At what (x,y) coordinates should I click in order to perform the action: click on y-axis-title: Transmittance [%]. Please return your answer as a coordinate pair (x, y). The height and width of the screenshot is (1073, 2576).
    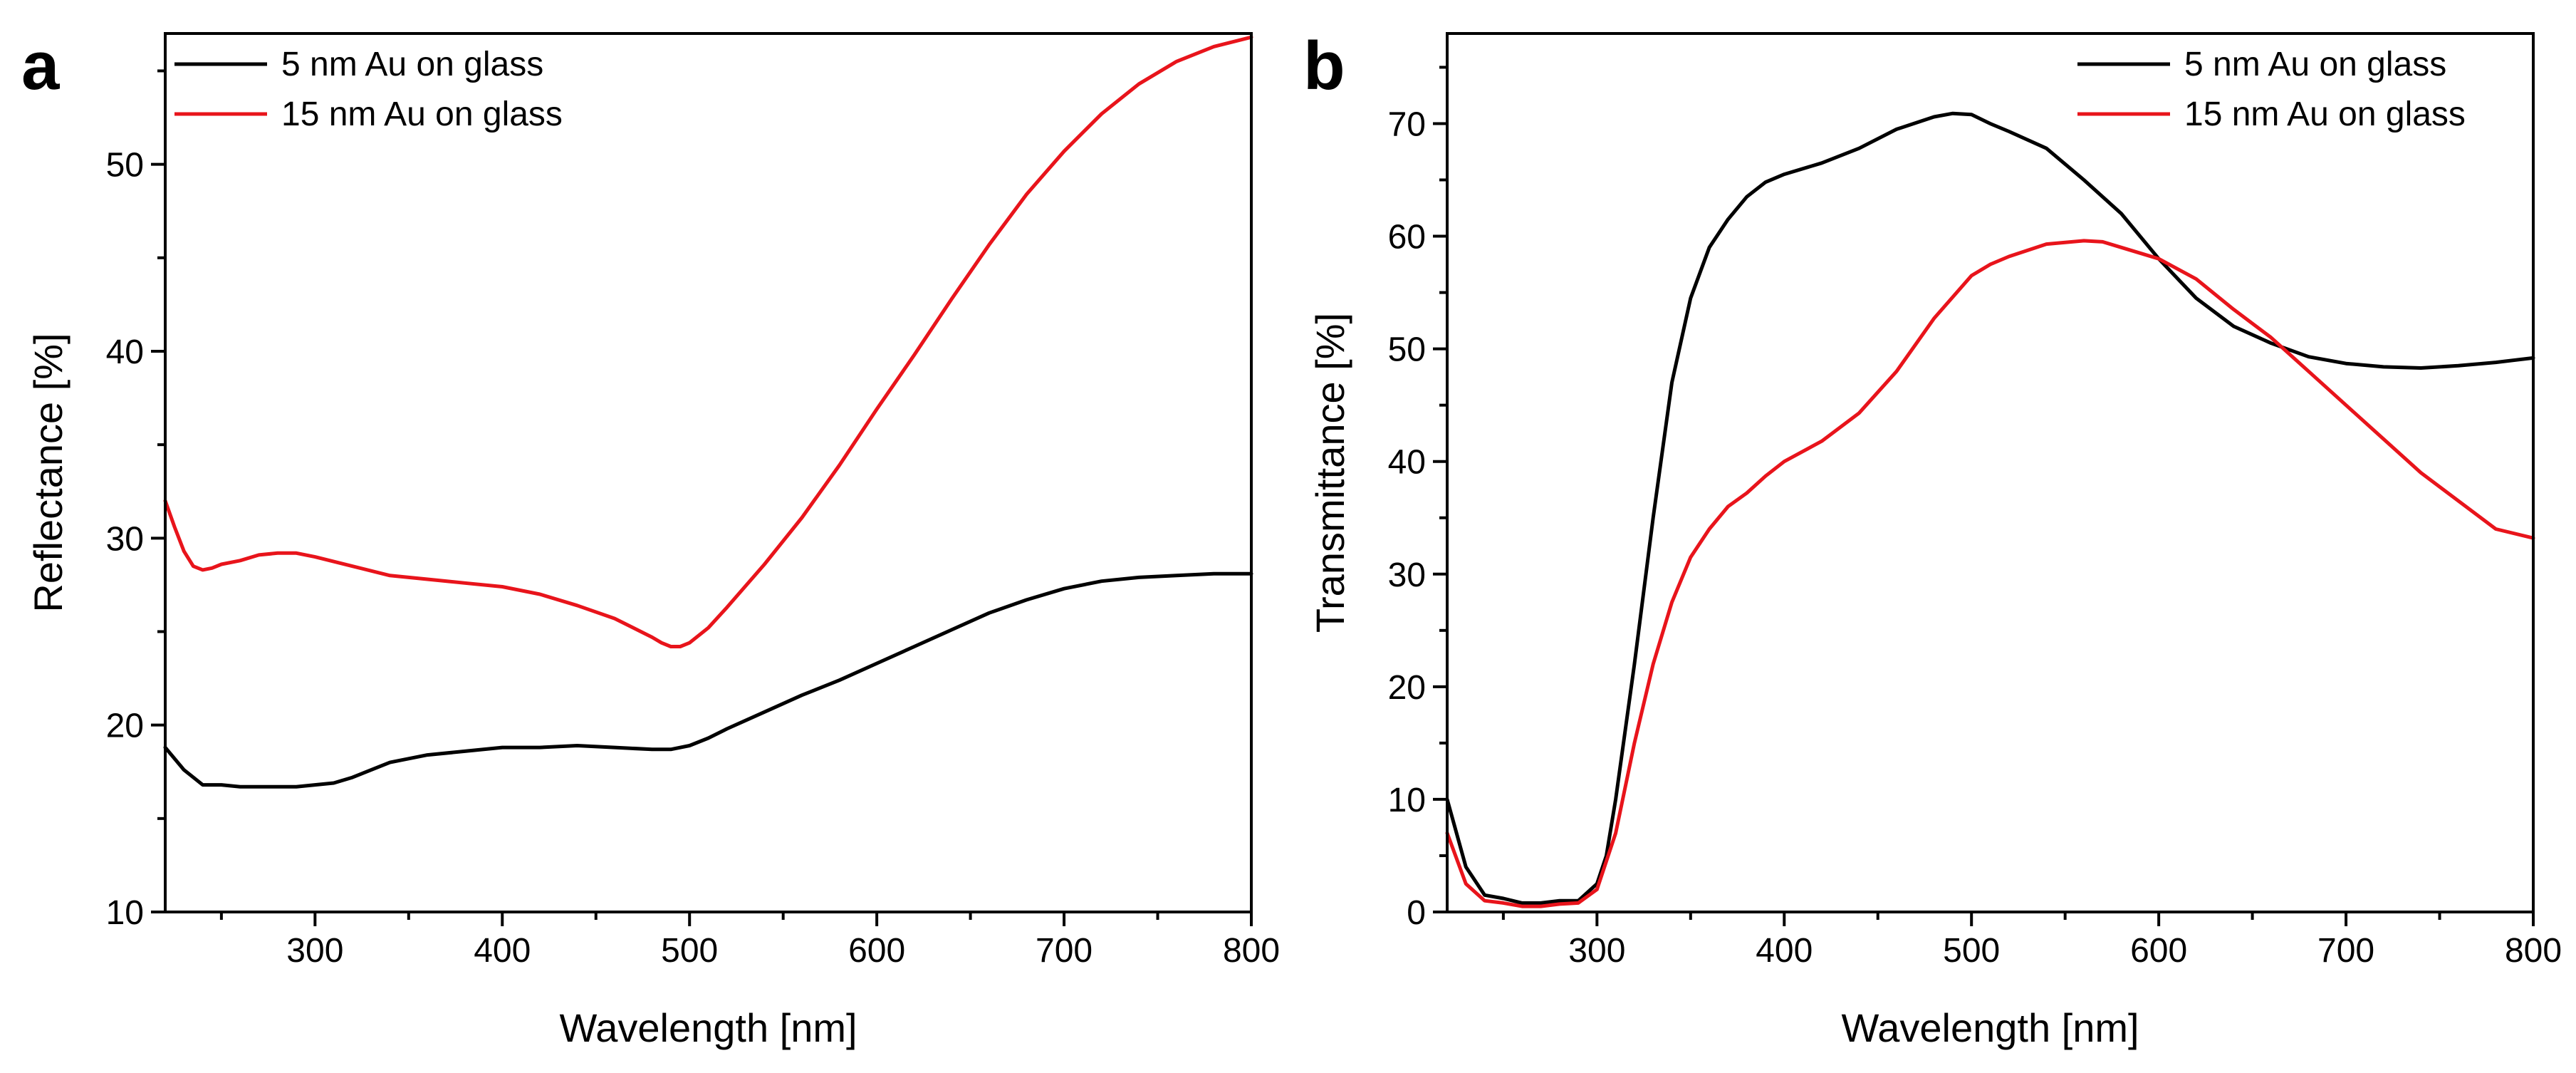
    Looking at the image, I should click on (1330, 473).